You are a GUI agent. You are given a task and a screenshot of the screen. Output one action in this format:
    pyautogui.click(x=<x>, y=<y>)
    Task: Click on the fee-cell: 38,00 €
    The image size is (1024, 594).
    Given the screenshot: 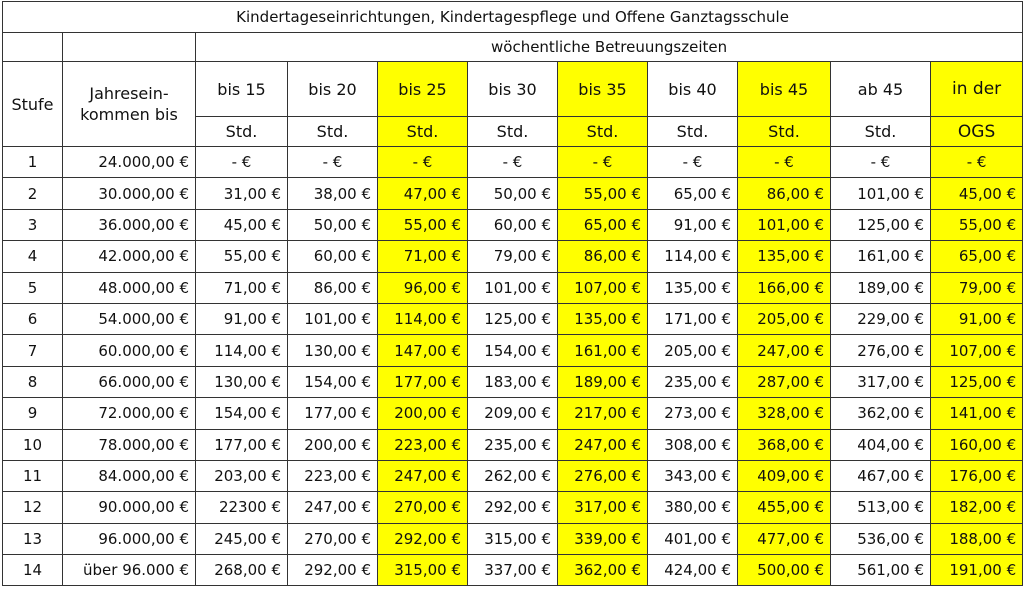 What is the action you would take?
    pyautogui.click(x=332, y=193)
    